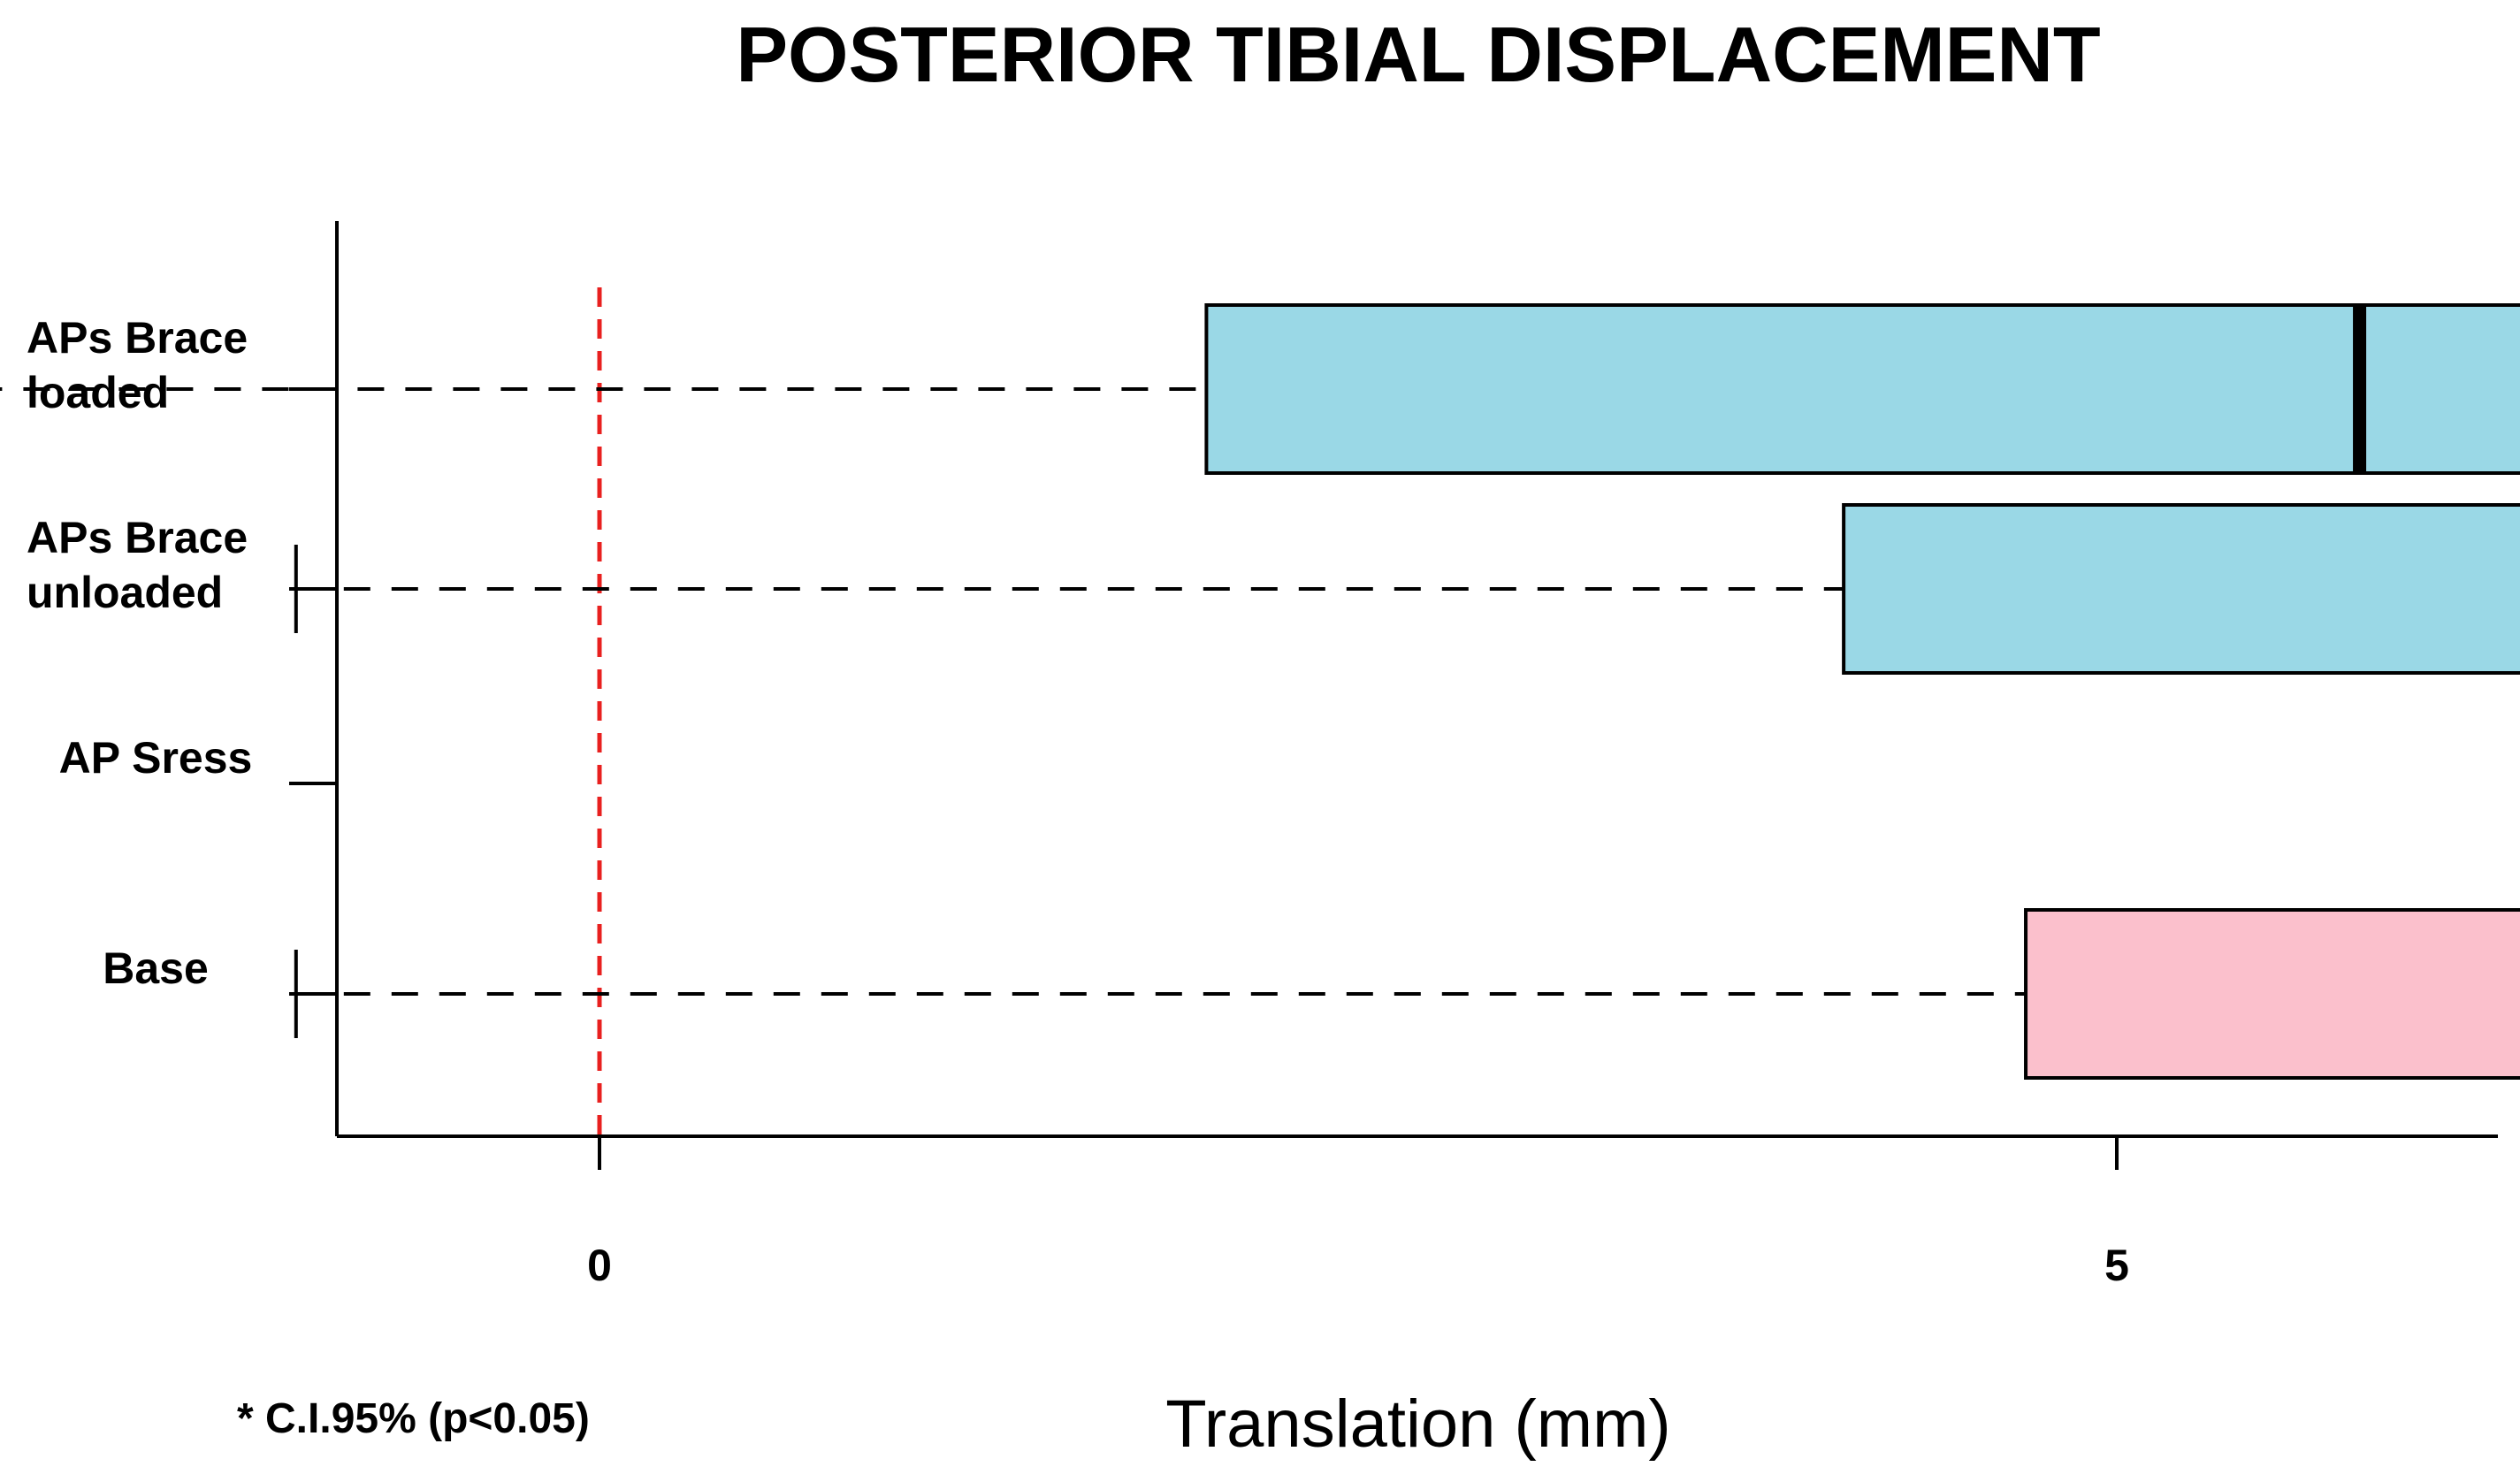  Describe the element at coordinates (156, 758) in the screenshot. I see `category-label: AP Sress` at that location.